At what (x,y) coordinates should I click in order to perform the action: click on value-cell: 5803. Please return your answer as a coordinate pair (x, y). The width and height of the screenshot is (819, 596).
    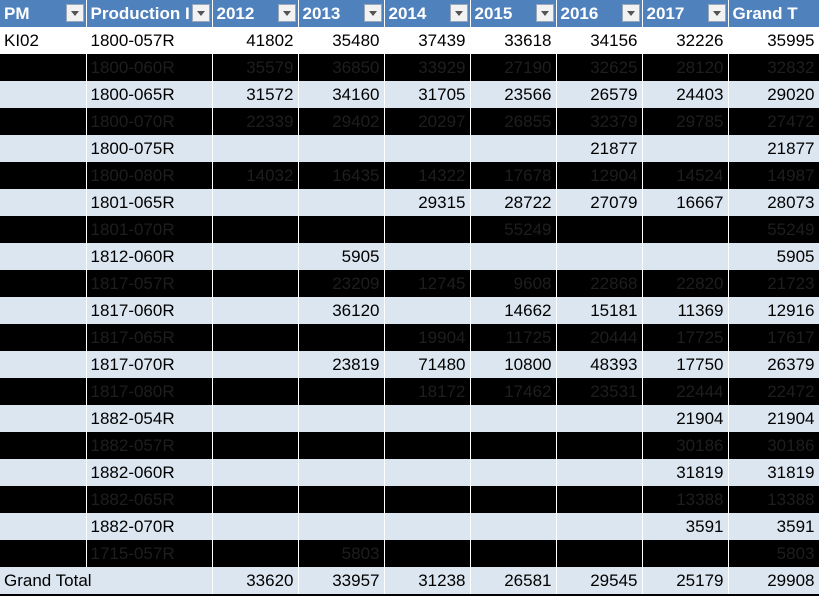
    Looking at the image, I should click on (341, 553).